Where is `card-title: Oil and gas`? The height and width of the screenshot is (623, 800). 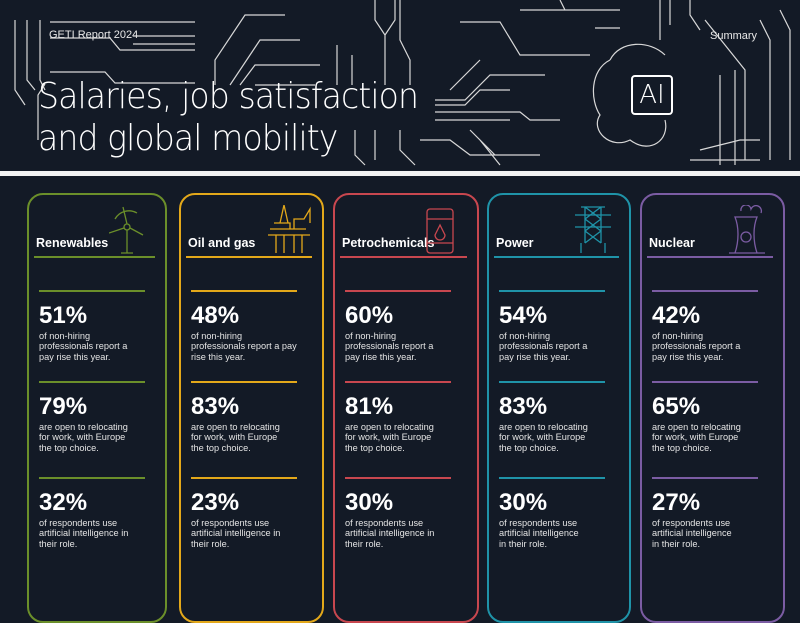
card-title: Oil and gas is located at coordinates (222, 243).